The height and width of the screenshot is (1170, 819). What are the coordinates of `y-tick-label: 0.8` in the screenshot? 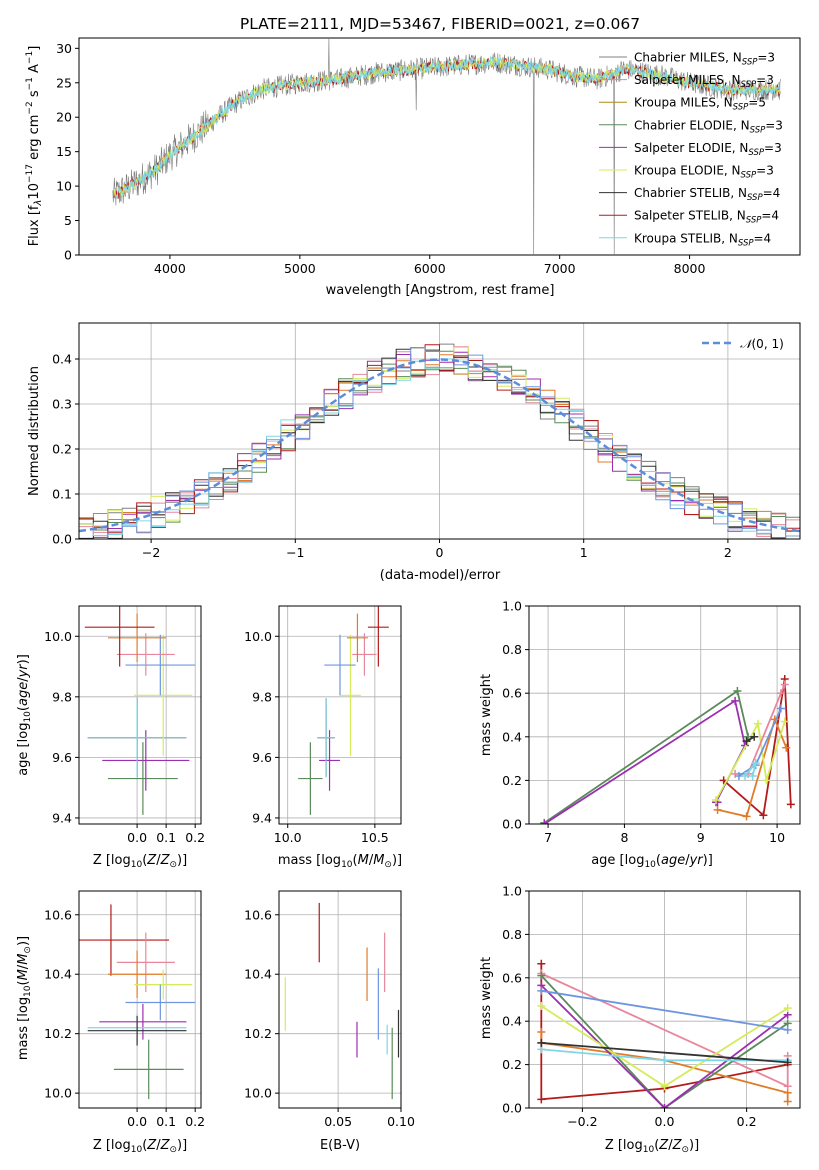 It's located at (512, 649).